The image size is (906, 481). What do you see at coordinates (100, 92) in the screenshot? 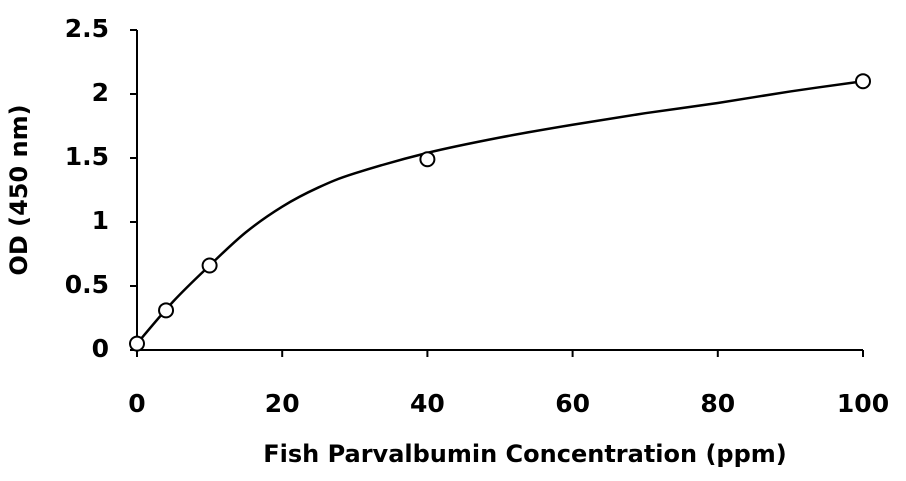
I see `y-tick-label: 2` at bounding box center [100, 92].